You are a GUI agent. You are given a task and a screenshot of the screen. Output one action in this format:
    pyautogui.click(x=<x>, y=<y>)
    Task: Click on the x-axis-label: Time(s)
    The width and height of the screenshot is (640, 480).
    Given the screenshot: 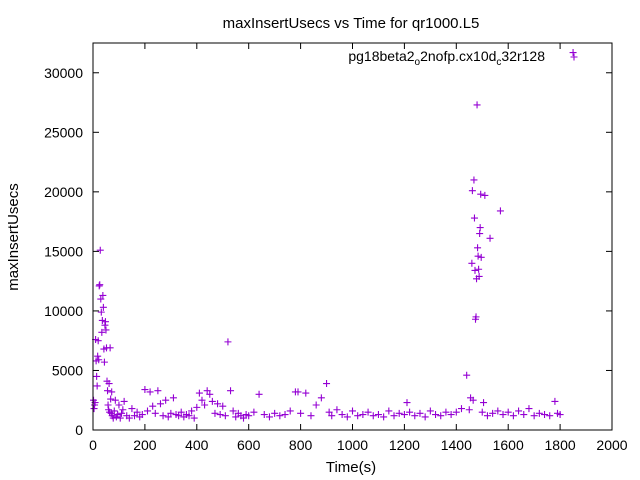 What is the action you would take?
    pyautogui.click(x=351, y=467)
    